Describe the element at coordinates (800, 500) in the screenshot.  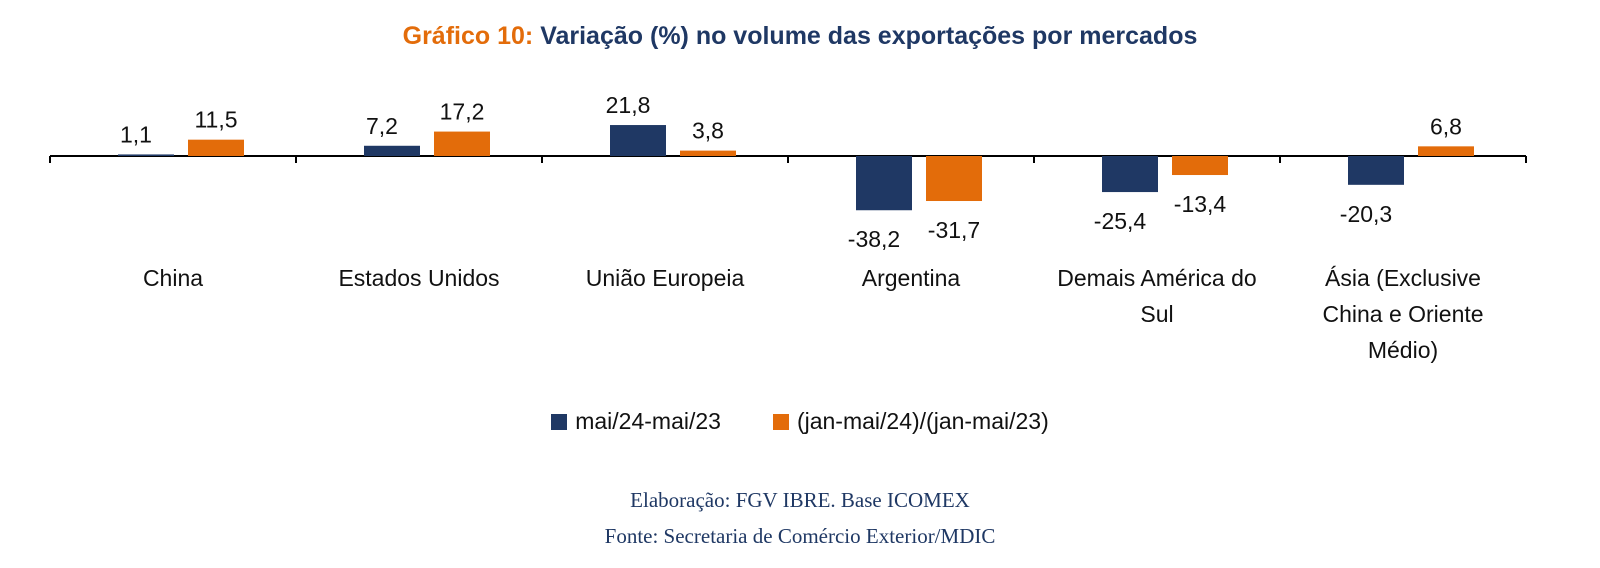
I see `footer-elaboration: Elaboração: FGV IBRE. Base ICOMEX` at that location.